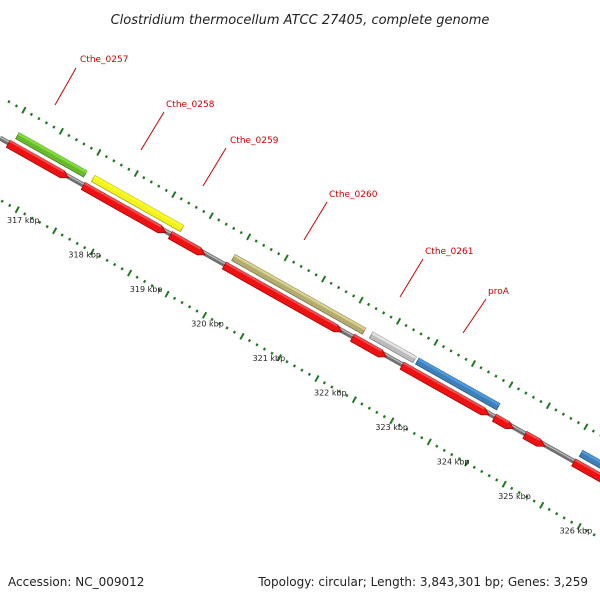 This screenshot has width=600, height=600. What do you see at coordinates (453, 462) in the screenshot?
I see `tick-label-7: 324 kbp` at bounding box center [453, 462].